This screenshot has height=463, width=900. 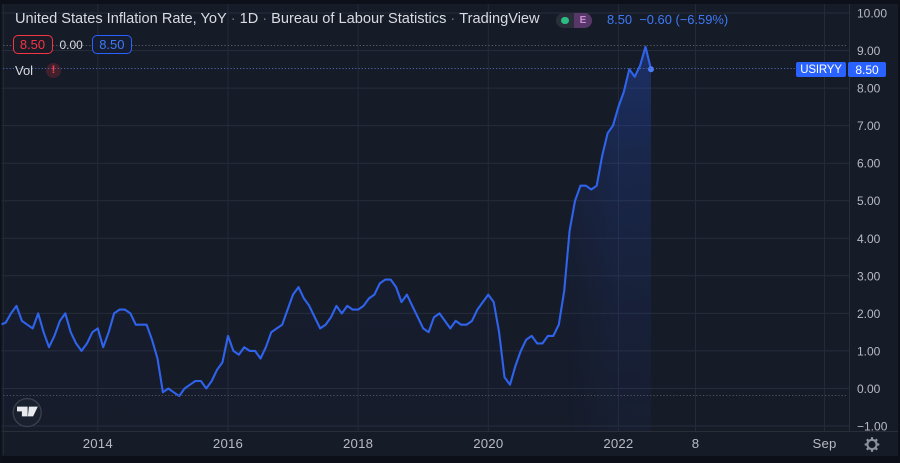 What do you see at coordinates (869, 276) in the screenshot?
I see `svg-text: 3.00` at bounding box center [869, 276].